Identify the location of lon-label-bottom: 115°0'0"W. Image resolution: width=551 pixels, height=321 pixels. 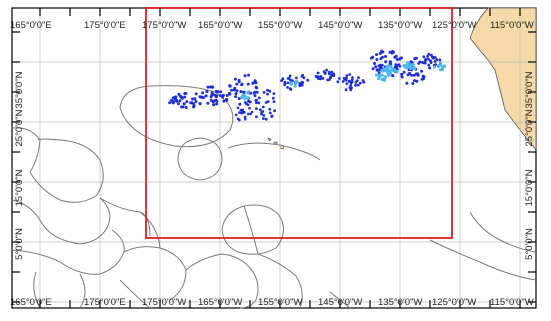
(512, 302).